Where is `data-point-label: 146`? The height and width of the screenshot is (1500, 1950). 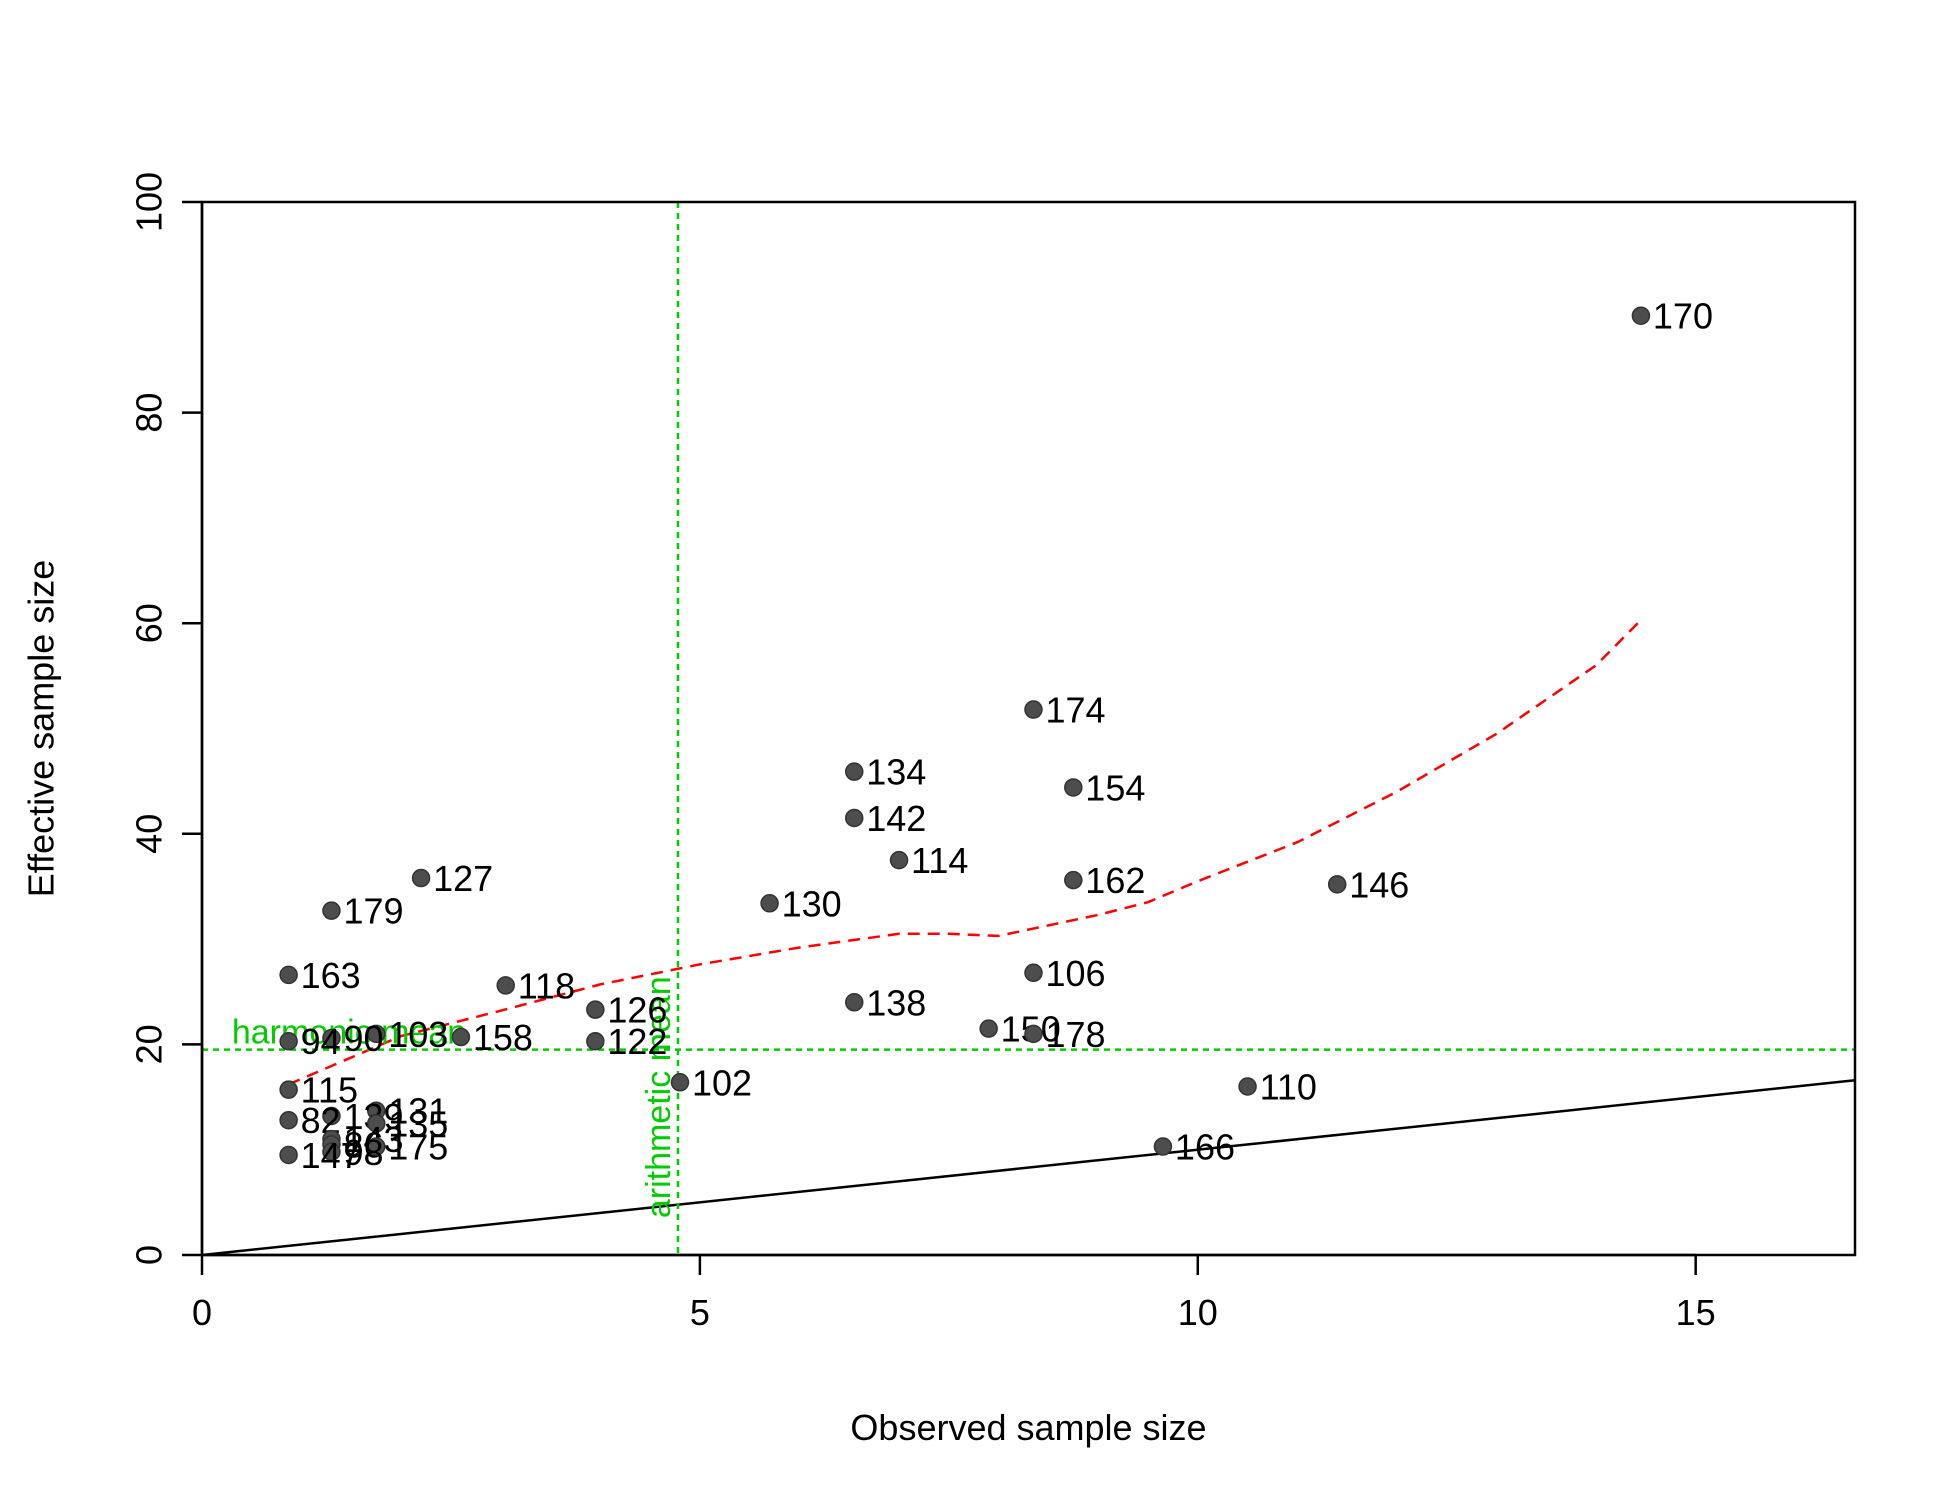
data-point-label: 146 is located at coordinates (1379, 884).